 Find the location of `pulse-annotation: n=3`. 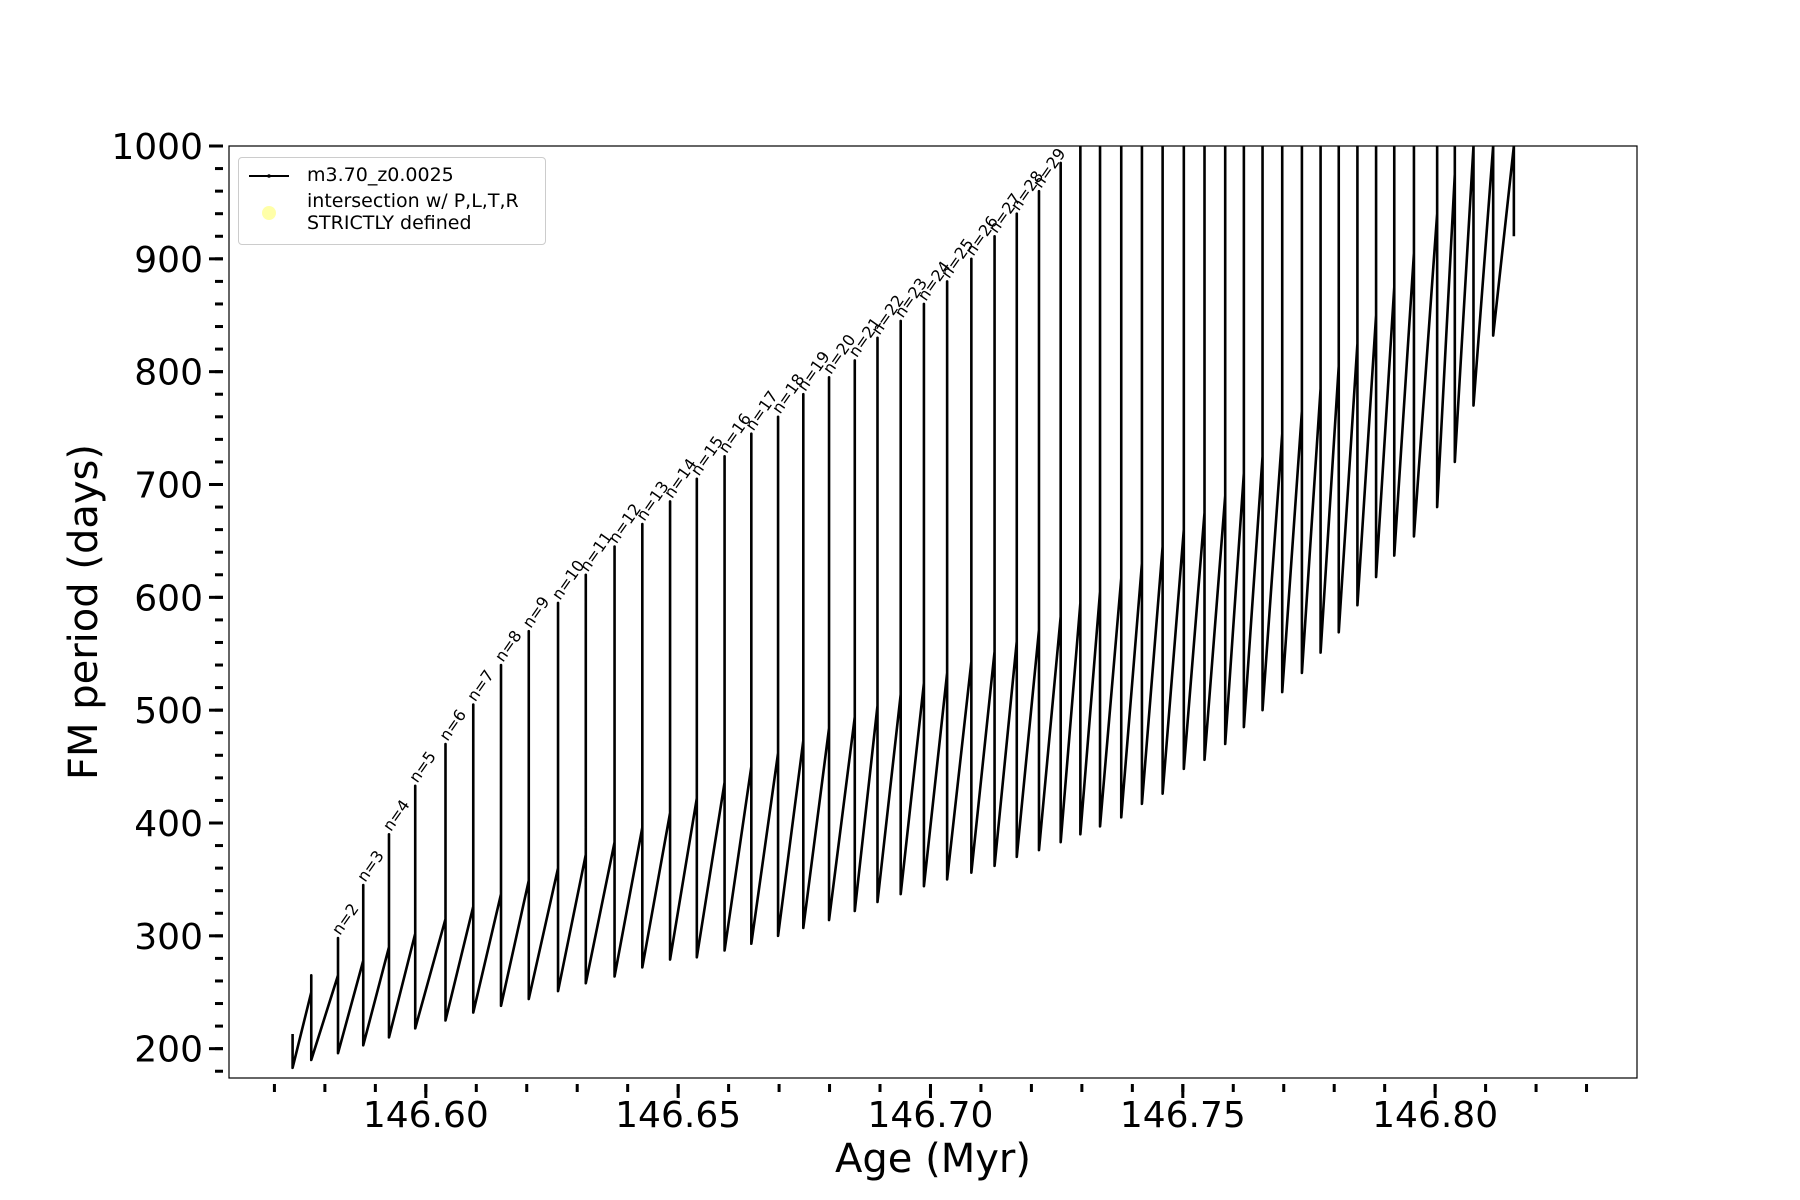

pulse-annotation: n=3 is located at coordinates (370, 866).